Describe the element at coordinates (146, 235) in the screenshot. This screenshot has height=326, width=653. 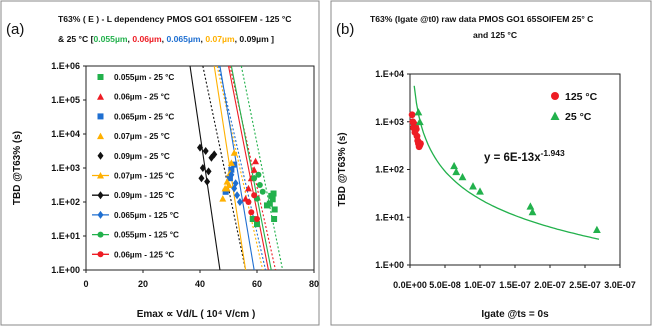
I see `legend-label: 0.055µm - 125 °C` at that location.